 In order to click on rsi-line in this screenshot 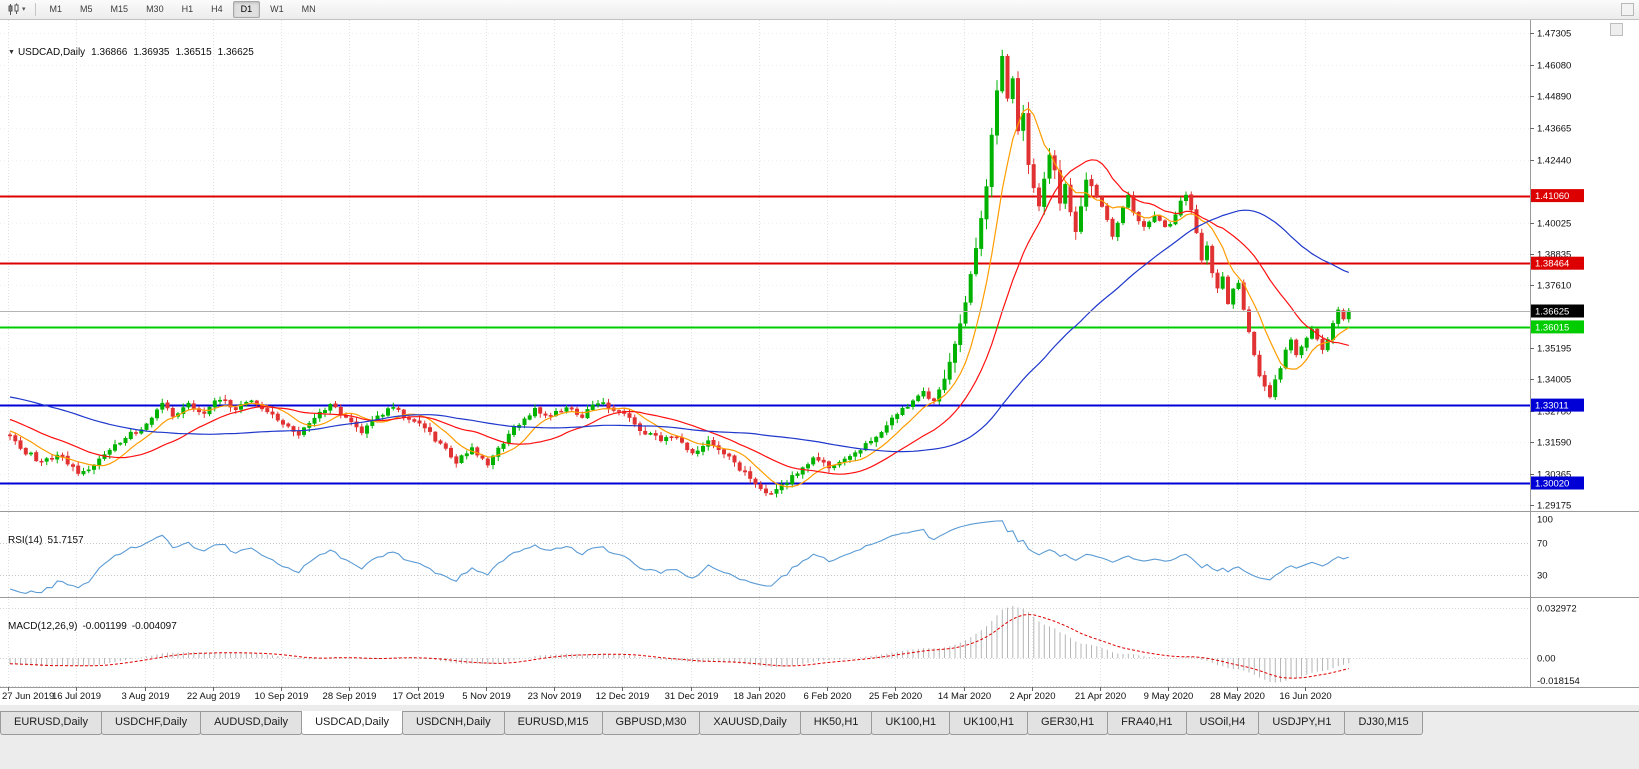, I will do `click(679, 557)`.